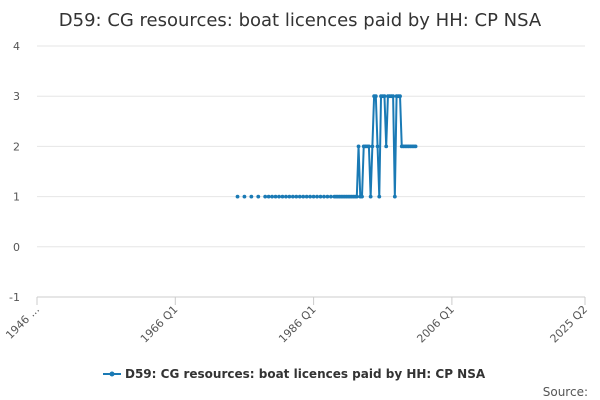 Image resolution: width=600 pixels, height=400 pixels. What do you see at coordinates (326, 146) in the screenshot?
I see `series-layer` at bounding box center [326, 146].